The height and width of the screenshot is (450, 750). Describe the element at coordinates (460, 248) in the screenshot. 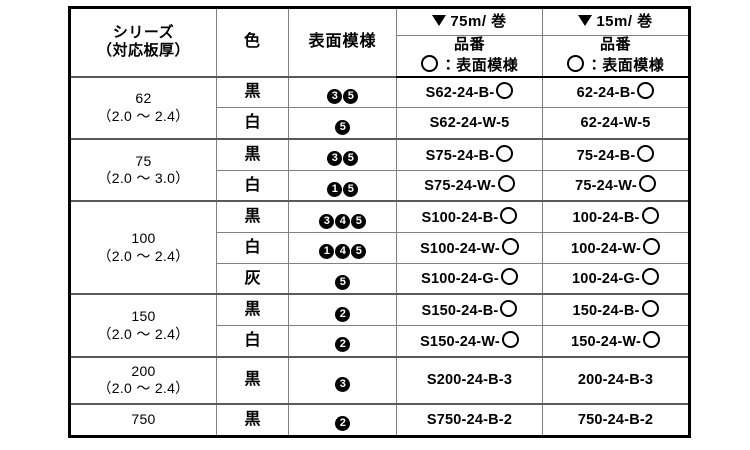

I see `code-text-75m: S100-24-W-` at that location.